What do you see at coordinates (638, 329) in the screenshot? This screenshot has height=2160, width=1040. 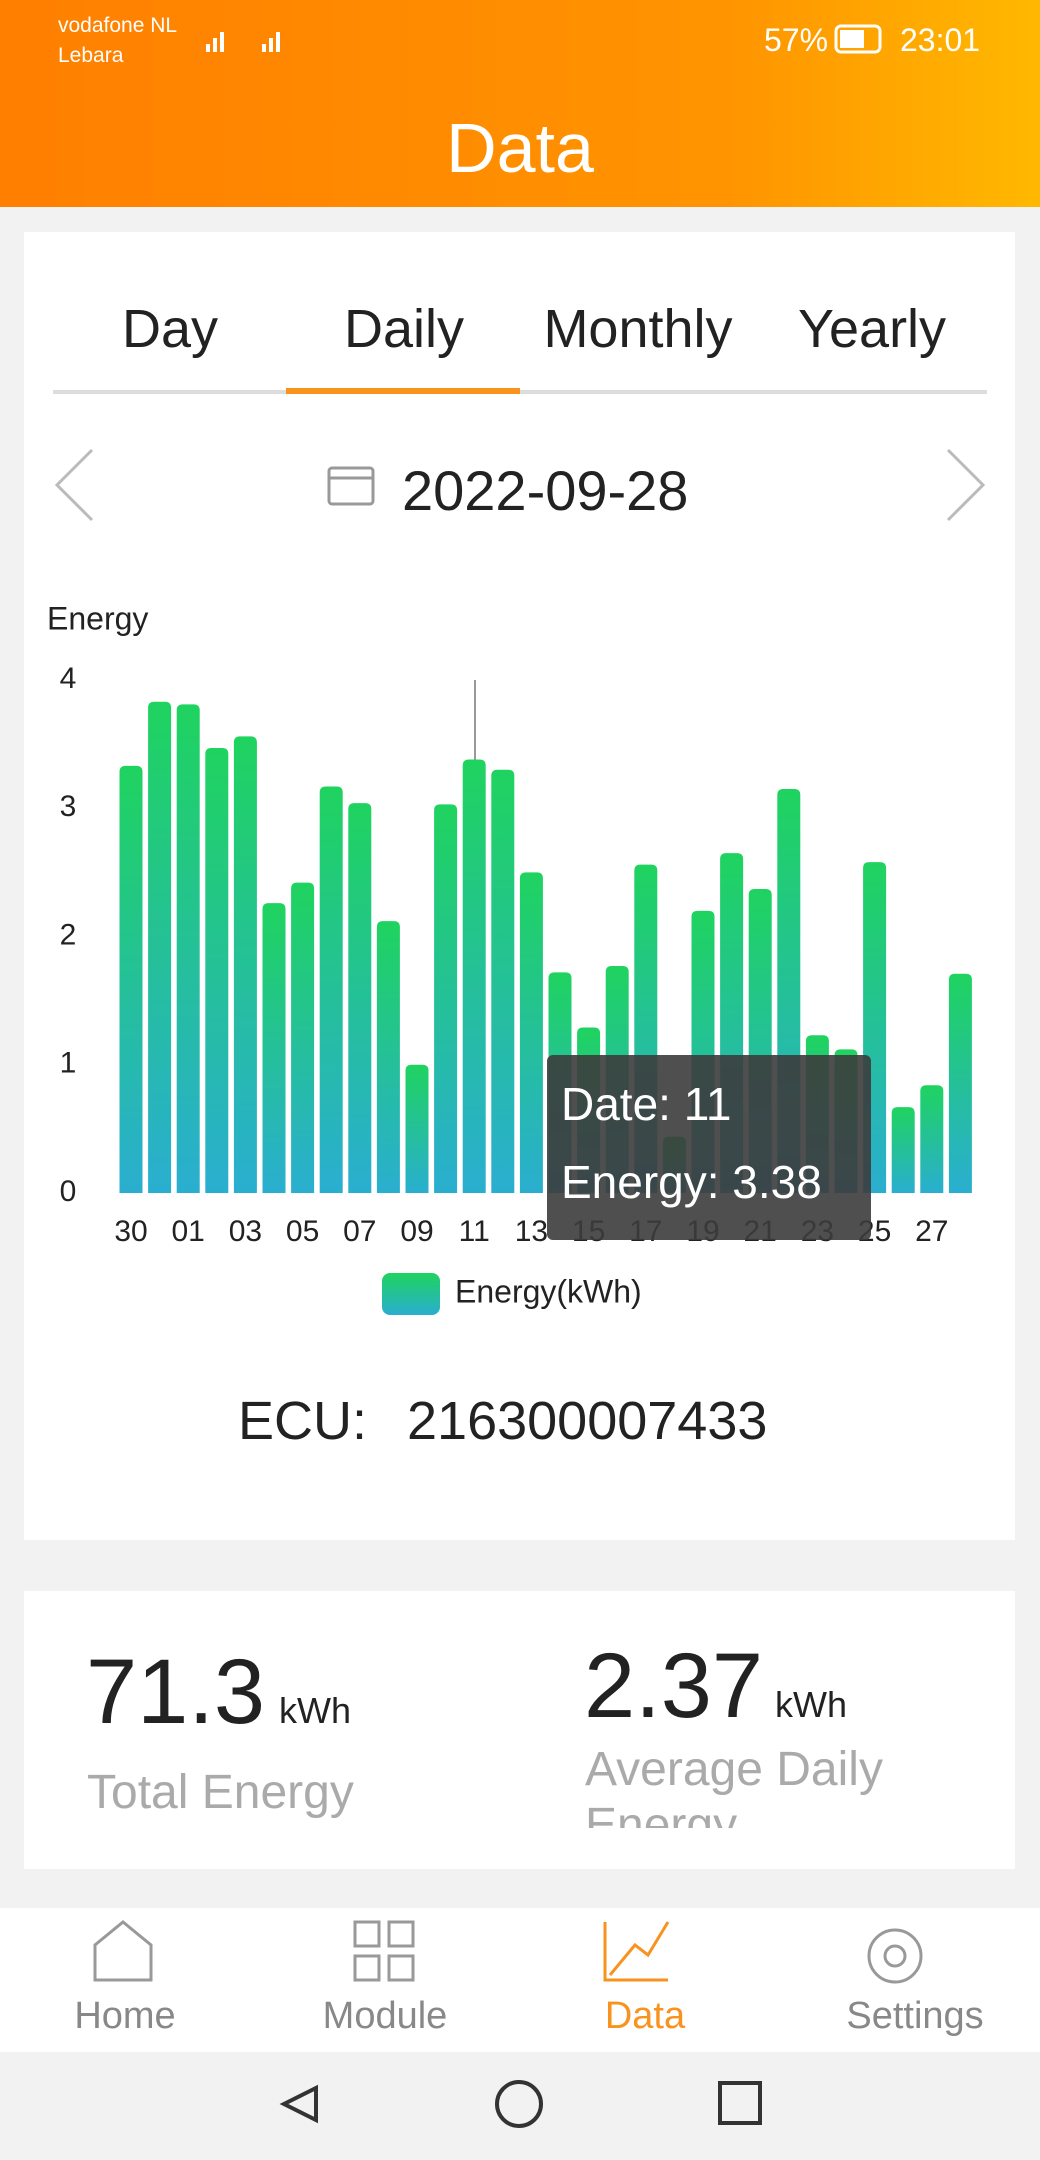 I see `tab: Monthly` at bounding box center [638, 329].